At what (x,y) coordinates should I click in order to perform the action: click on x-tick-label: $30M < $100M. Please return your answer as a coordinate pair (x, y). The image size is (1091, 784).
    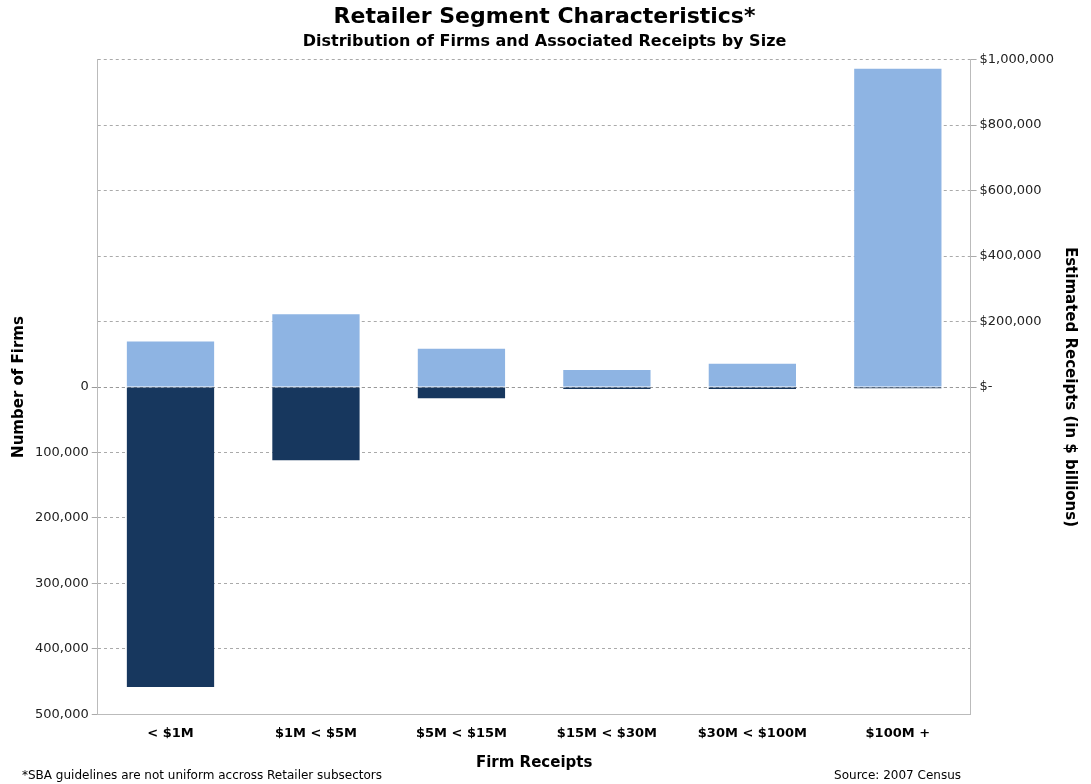
    Looking at the image, I should click on (752, 732).